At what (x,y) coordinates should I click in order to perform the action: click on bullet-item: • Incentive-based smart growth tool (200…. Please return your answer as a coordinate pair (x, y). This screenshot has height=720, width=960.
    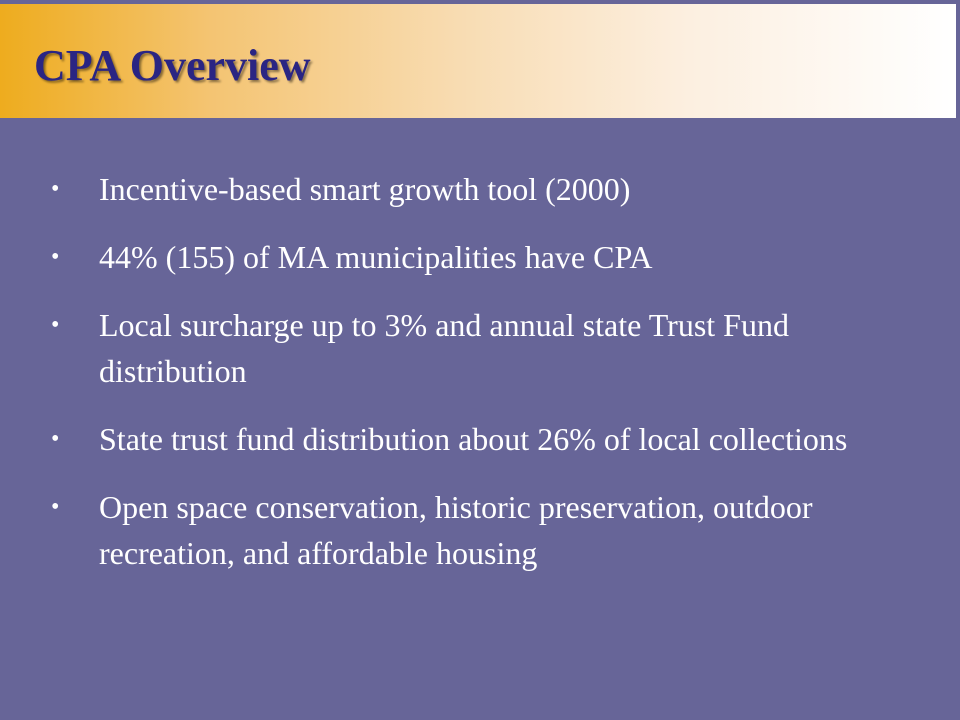
    Looking at the image, I should click on (488, 189).